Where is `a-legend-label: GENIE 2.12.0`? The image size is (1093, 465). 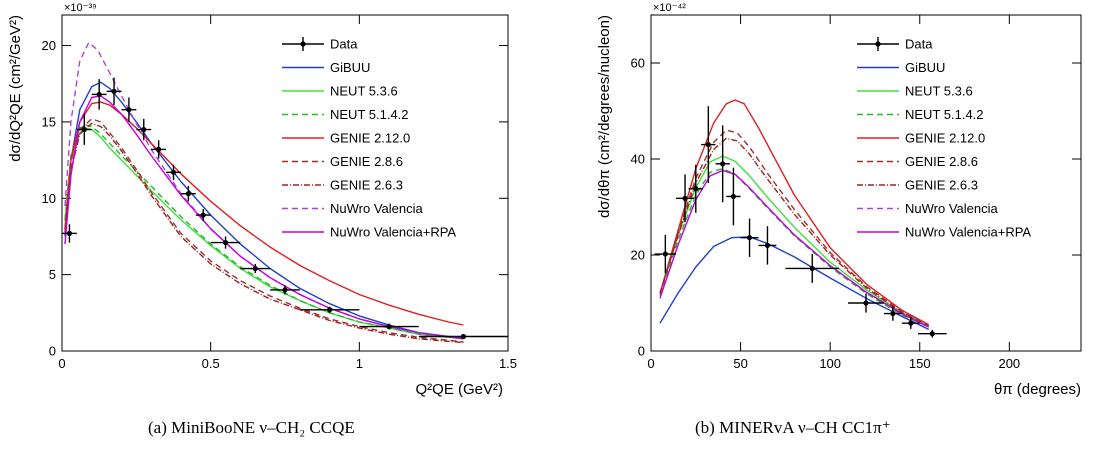
a-legend-label: GENIE 2.12.0 is located at coordinates (370, 138).